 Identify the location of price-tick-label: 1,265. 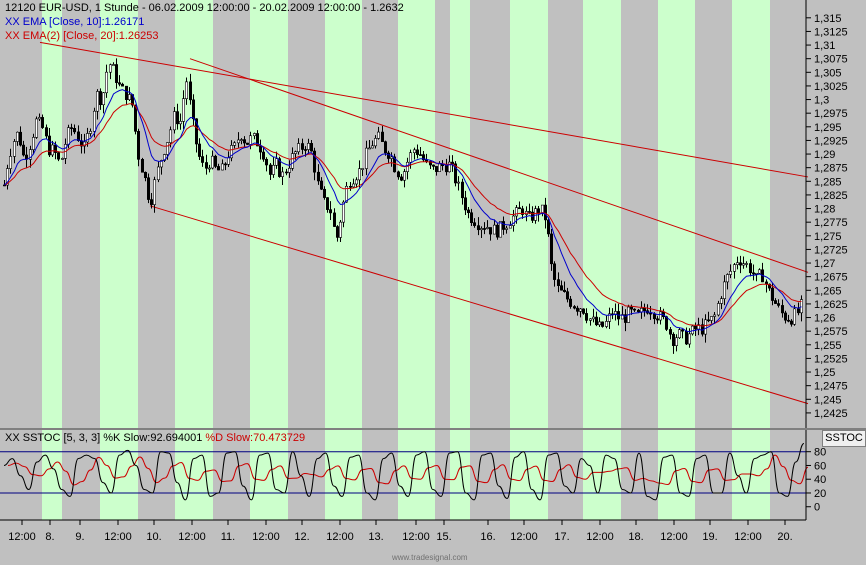
(828, 291).